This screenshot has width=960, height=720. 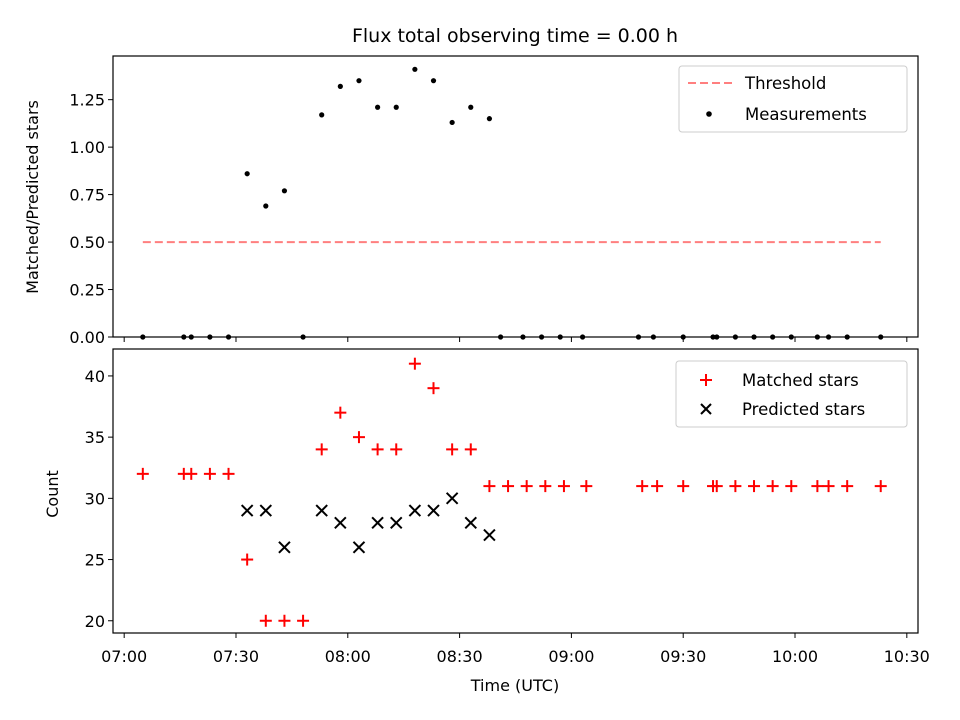 What do you see at coordinates (806, 114) in the screenshot?
I see `measurements-legend-label: Measurements` at bounding box center [806, 114].